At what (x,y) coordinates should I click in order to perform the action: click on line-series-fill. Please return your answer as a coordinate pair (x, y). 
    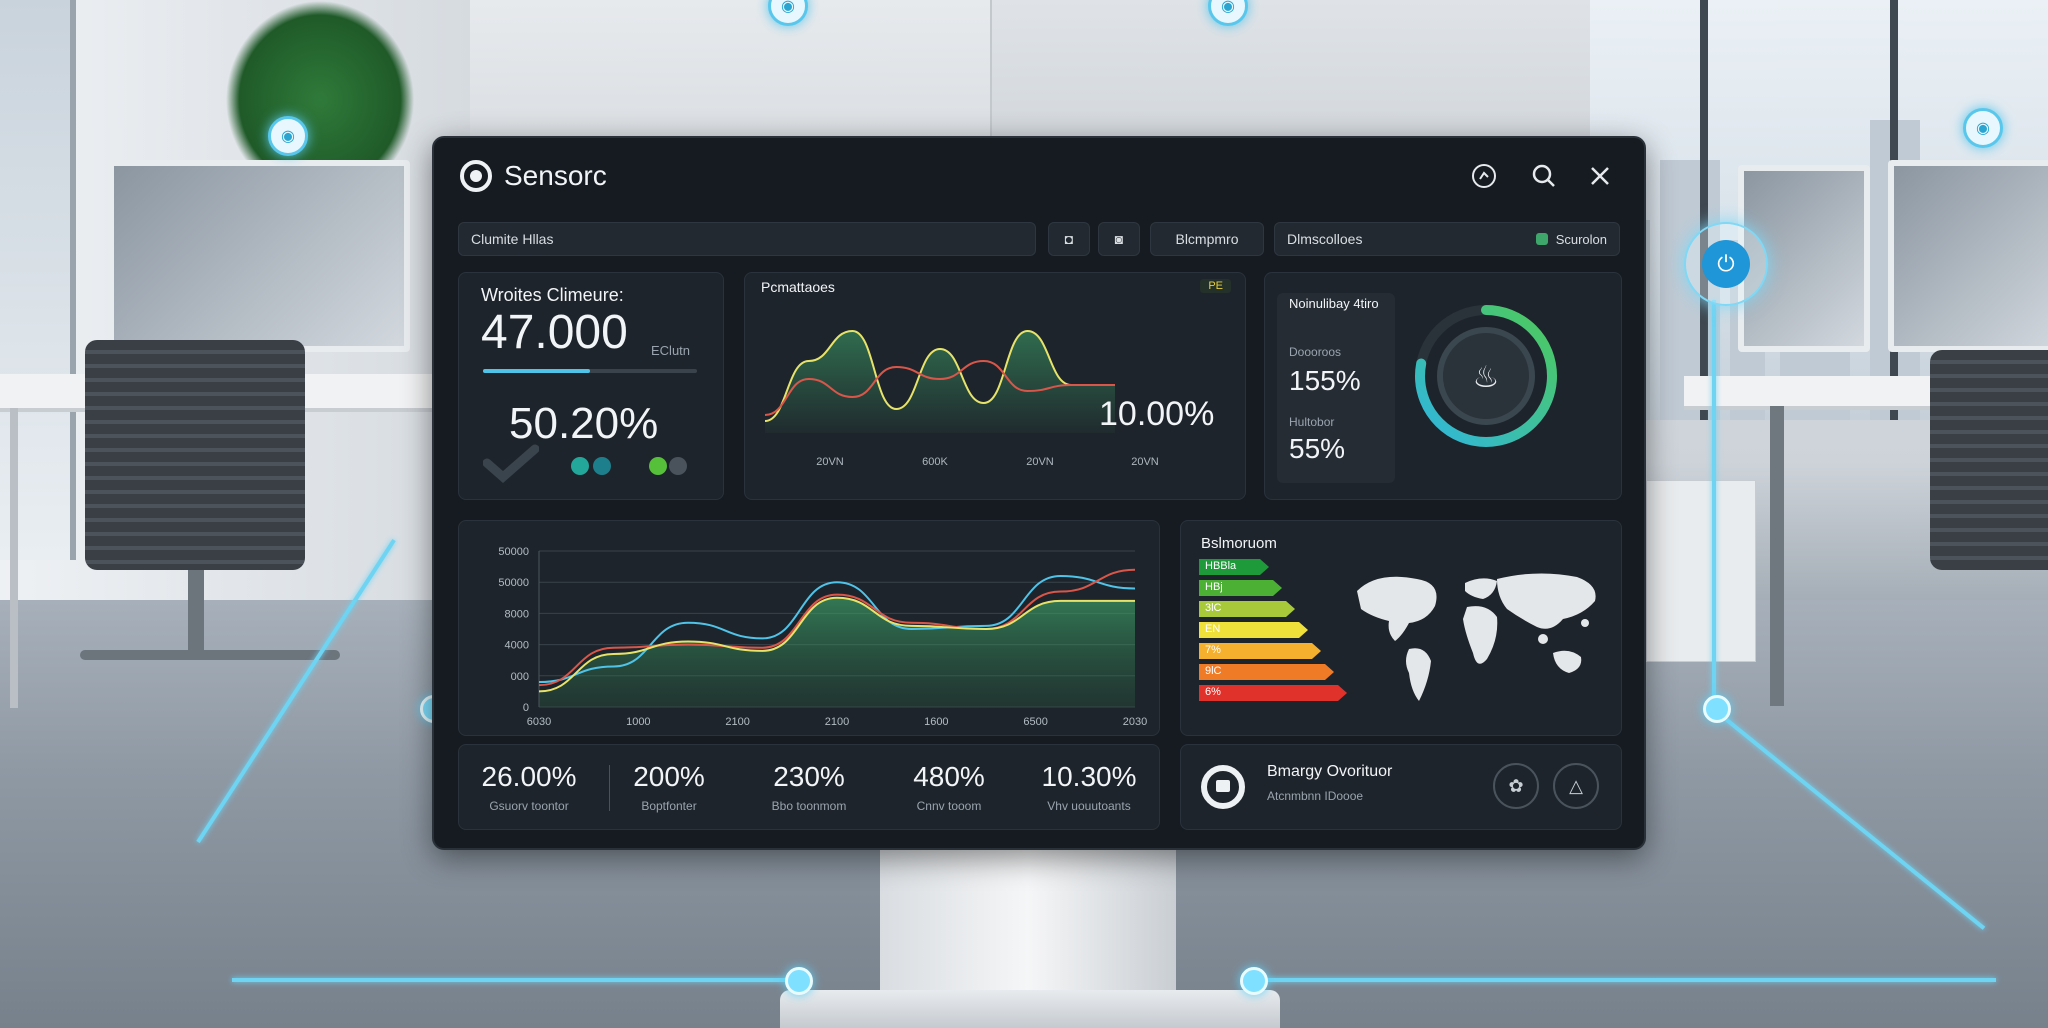
    Looking at the image, I should click on (940, 382).